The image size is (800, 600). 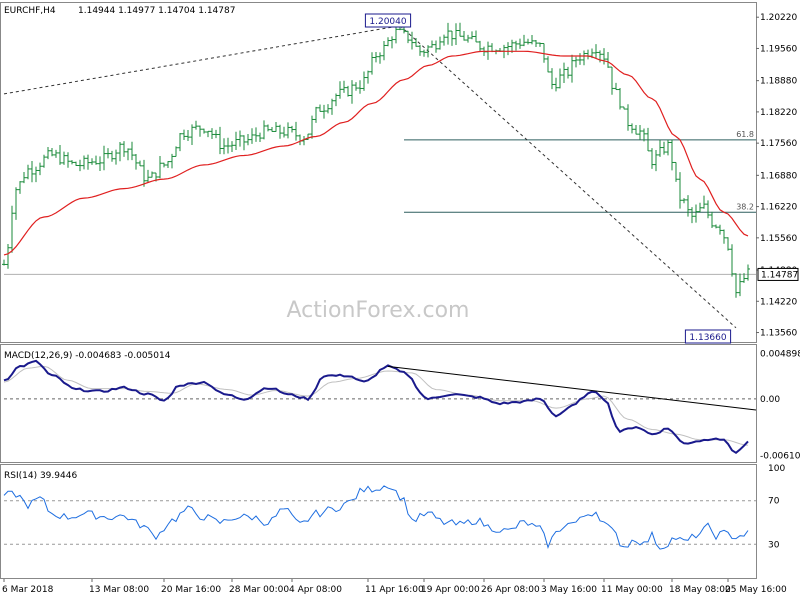 I want to click on price-y-tick-label: 1.13560, so click(x=778, y=334).